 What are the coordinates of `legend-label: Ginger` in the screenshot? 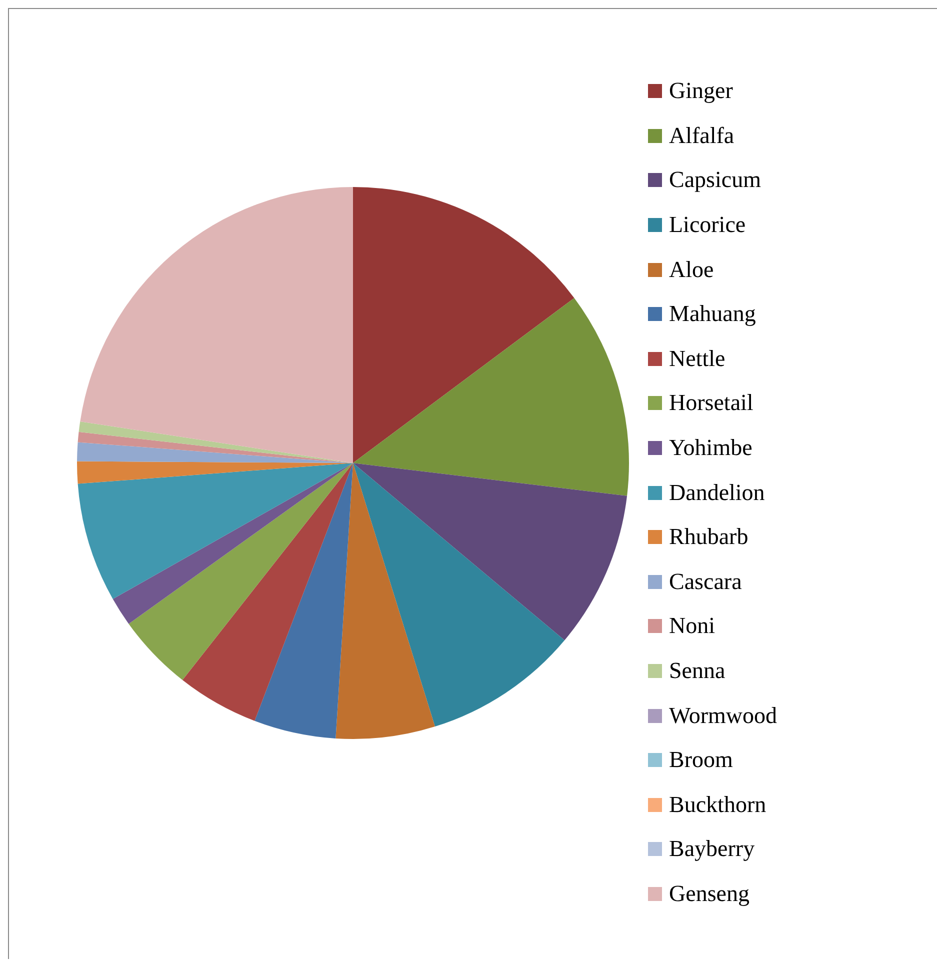 It's located at (701, 91).